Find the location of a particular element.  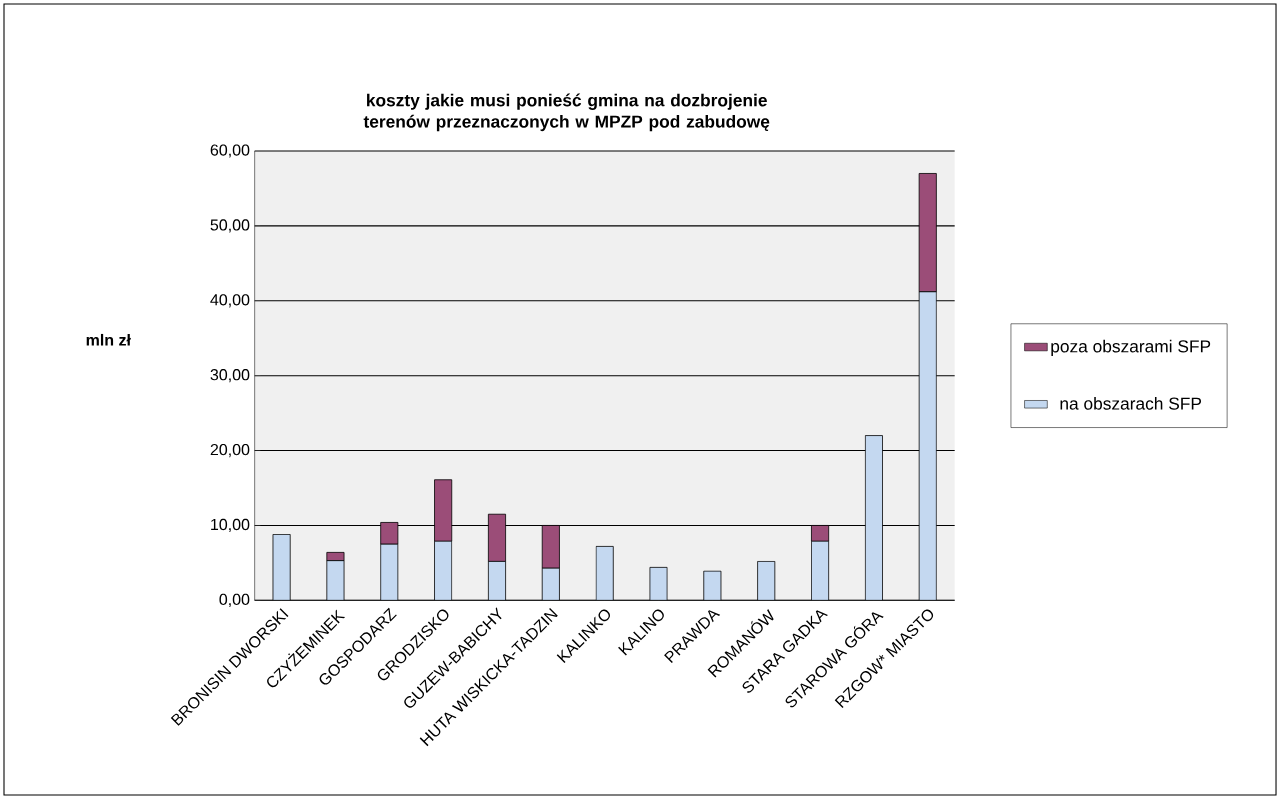

bar is located at coordinates (658, 583).